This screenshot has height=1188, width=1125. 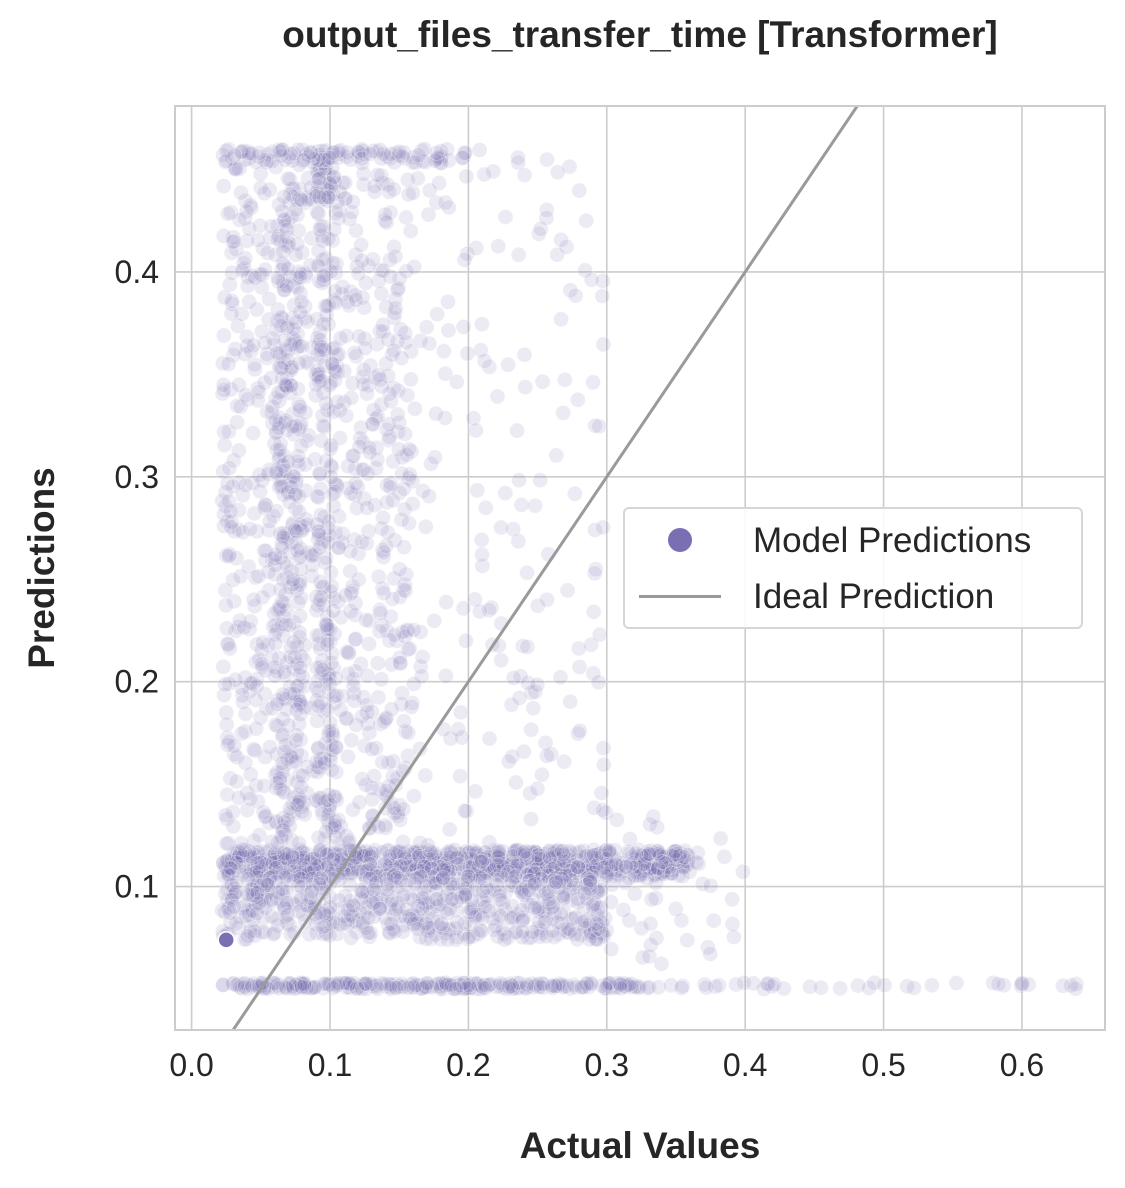 I want to click on legend-item-model-predictions: Model Predictions, so click(x=853, y=540).